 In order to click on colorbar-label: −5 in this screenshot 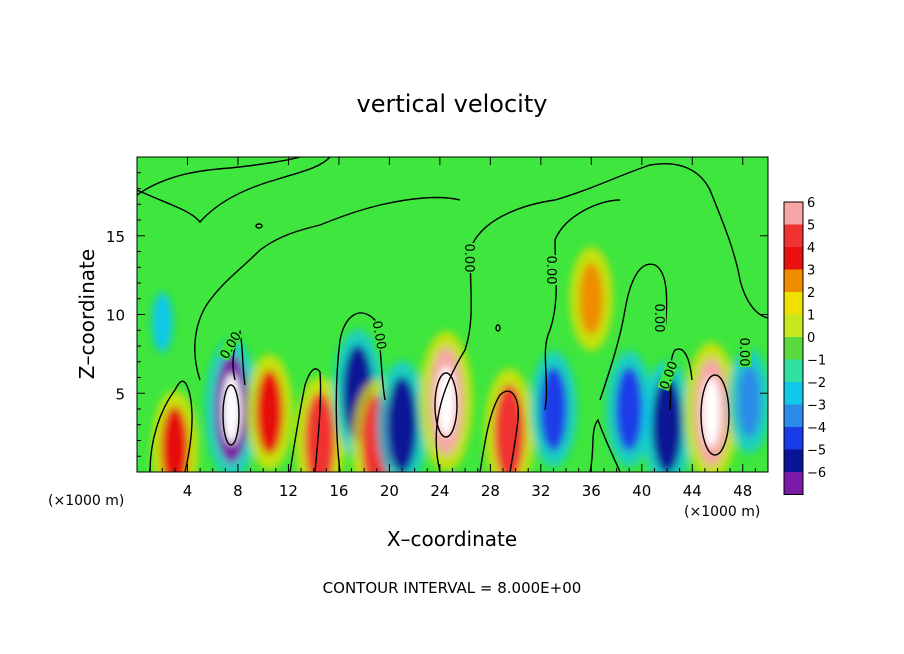, I will do `click(816, 451)`.